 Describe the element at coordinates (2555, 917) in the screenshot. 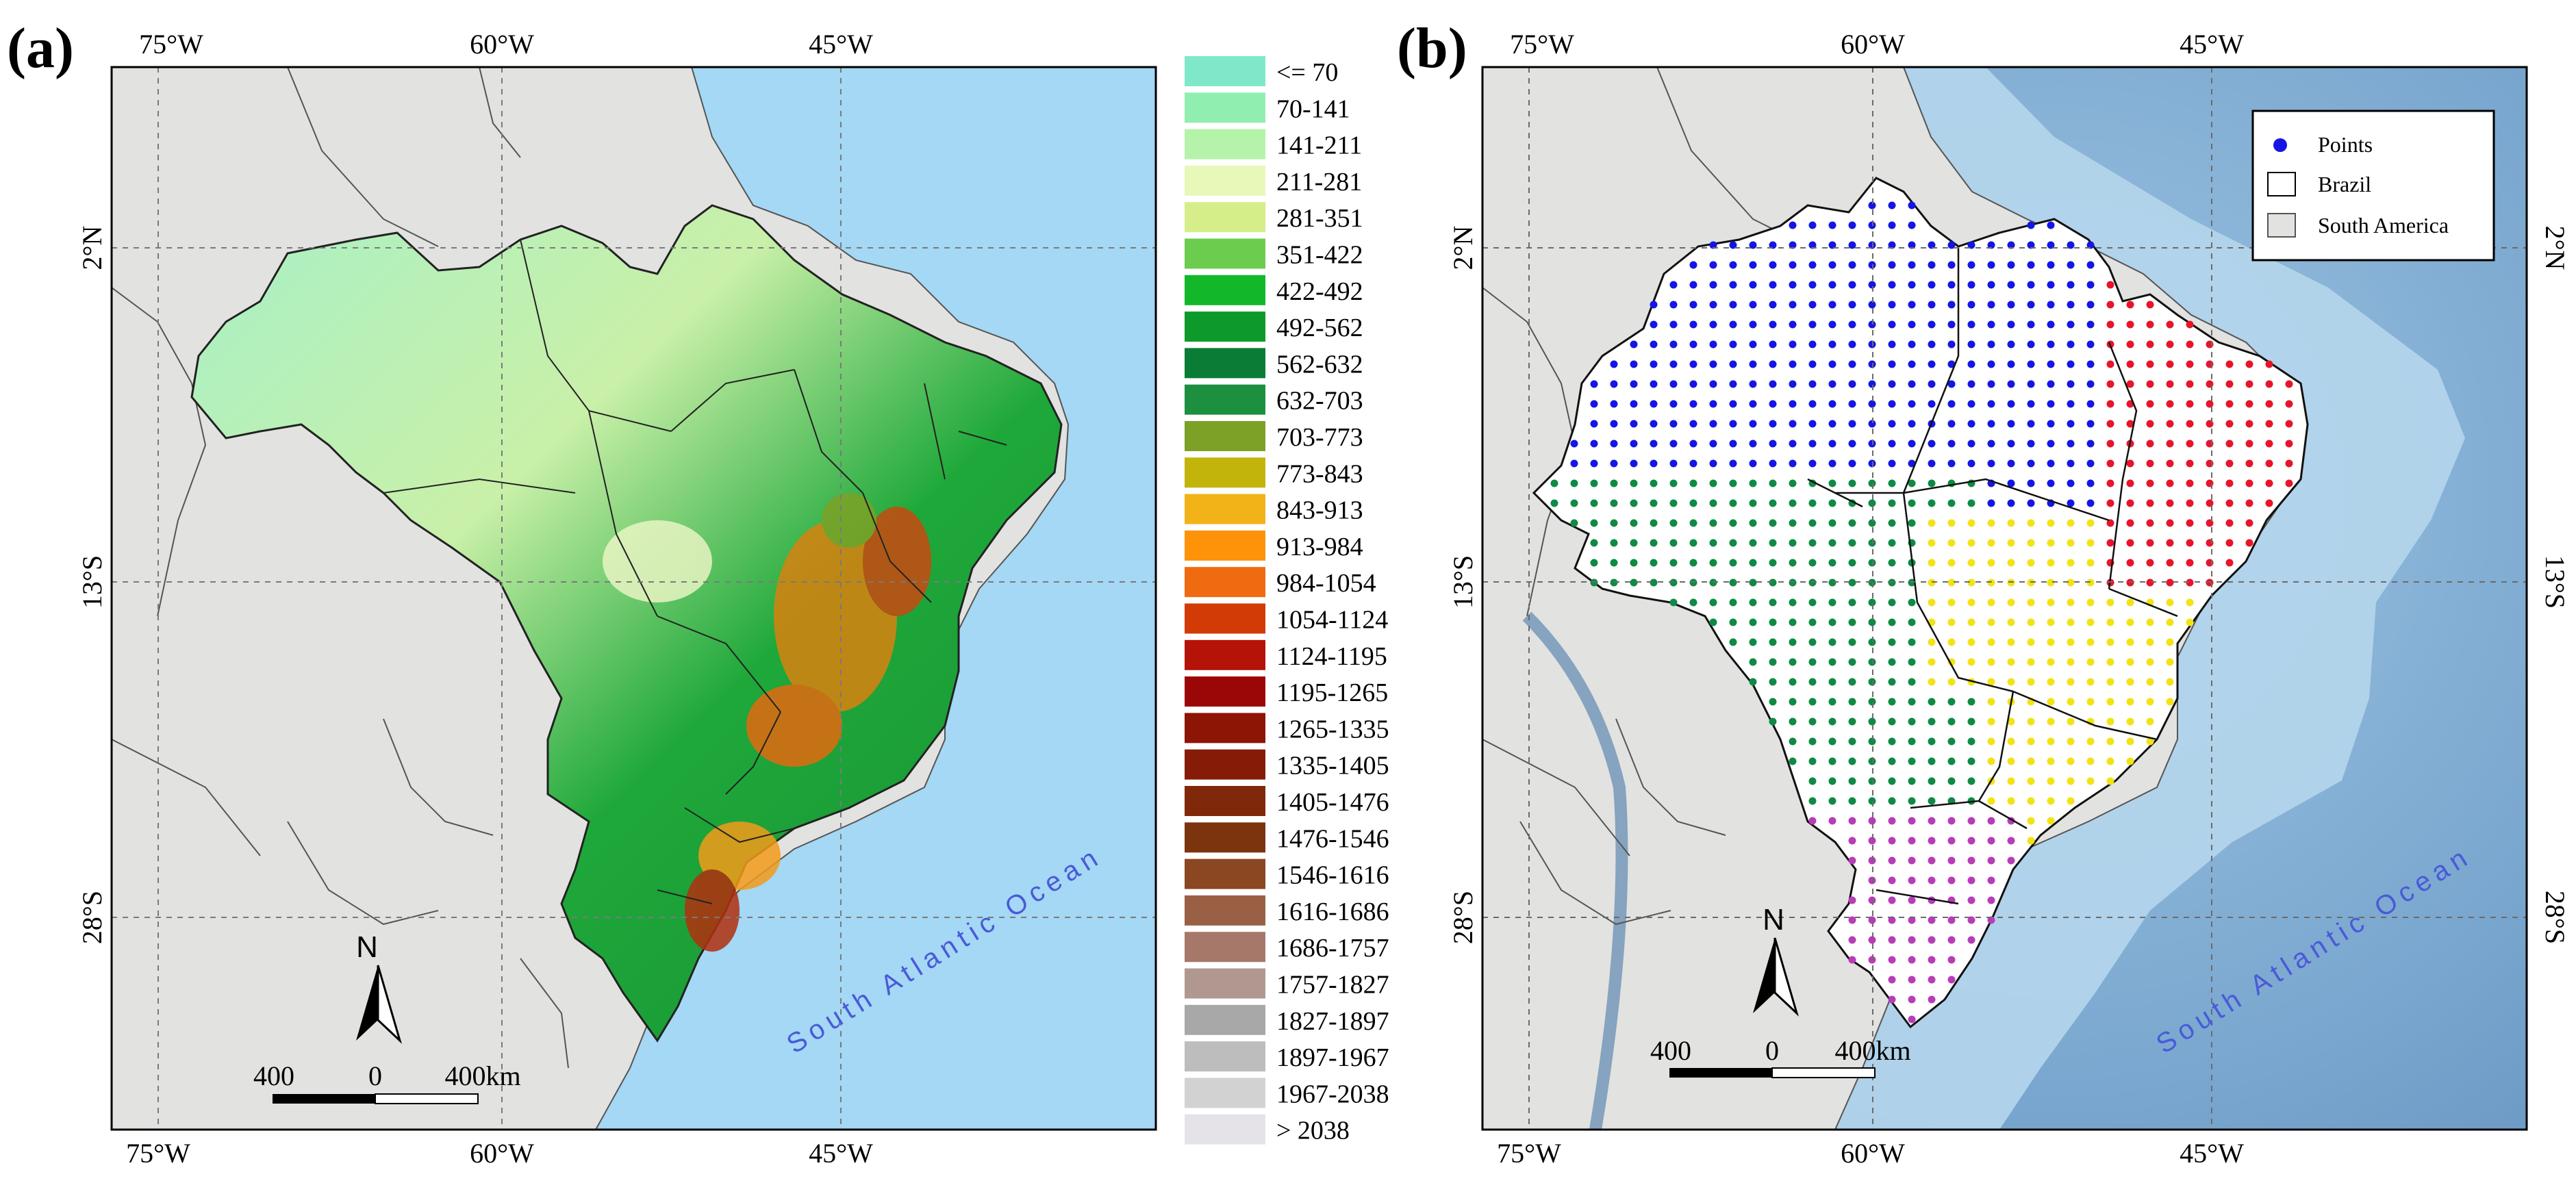

I see `tick-right-b-2: 28°S` at that location.